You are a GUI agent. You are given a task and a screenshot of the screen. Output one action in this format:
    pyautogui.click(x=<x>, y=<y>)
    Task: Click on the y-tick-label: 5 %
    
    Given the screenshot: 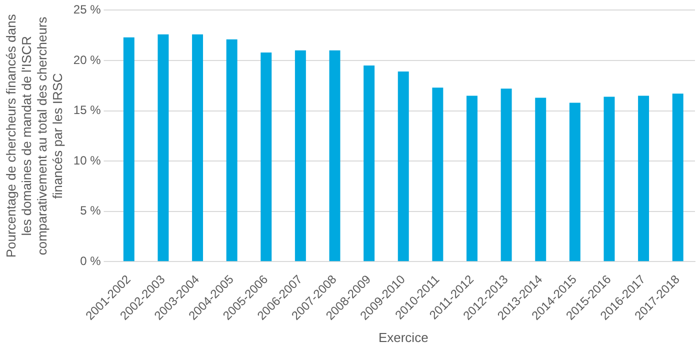 What is the action you would take?
    pyautogui.click(x=91, y=211)
    